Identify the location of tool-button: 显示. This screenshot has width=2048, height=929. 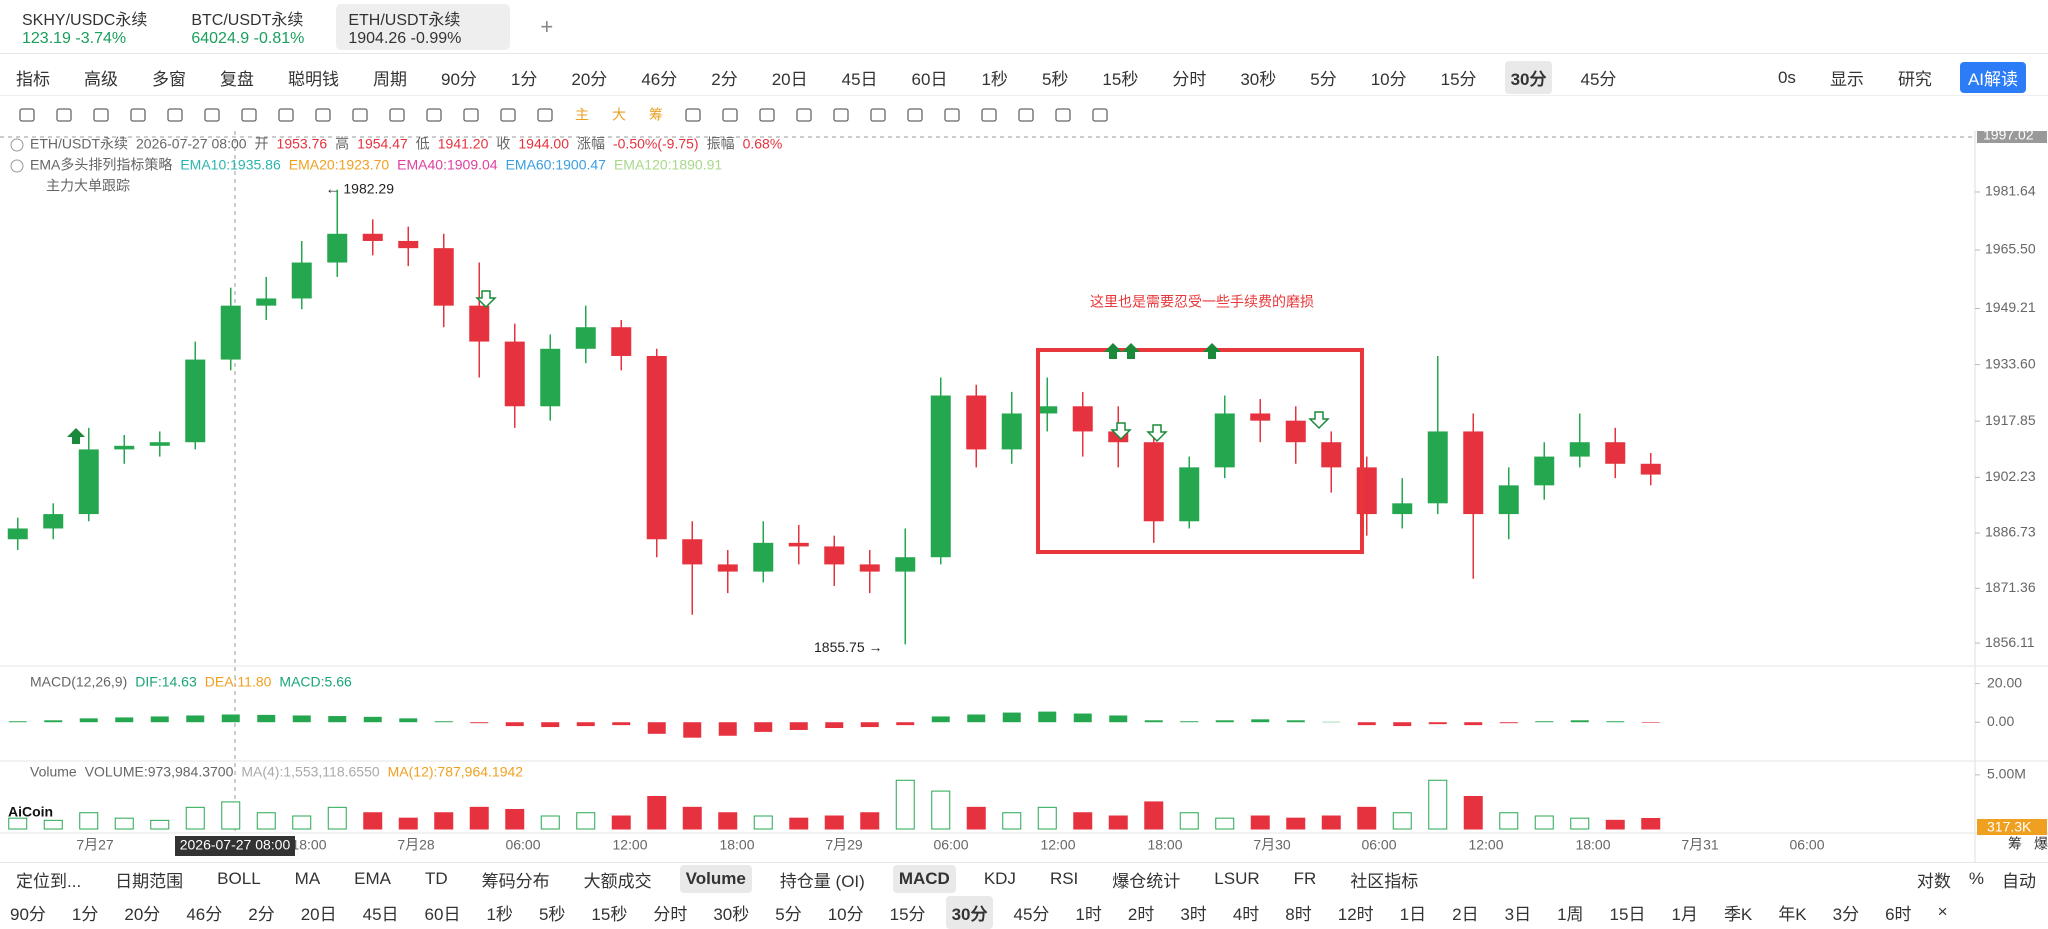
(1847, 77).